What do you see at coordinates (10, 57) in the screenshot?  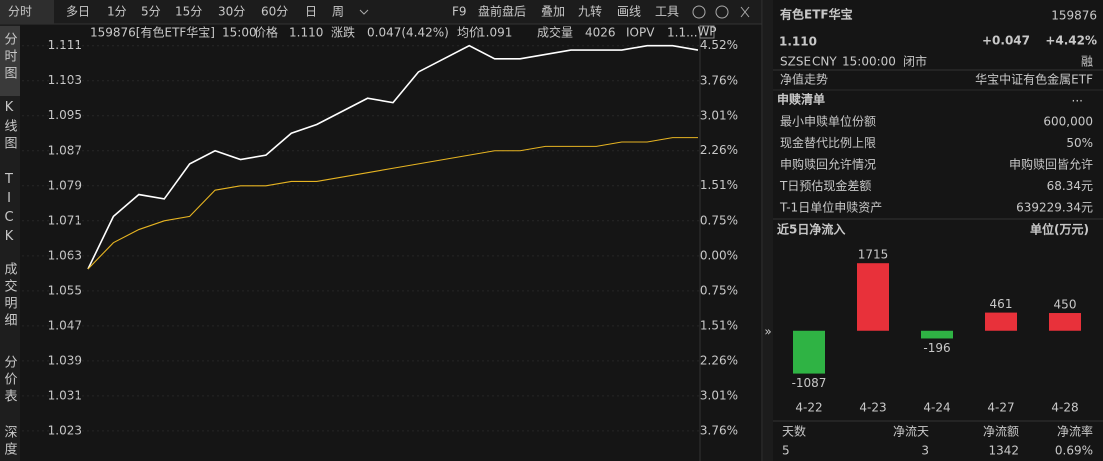 I see `side-tab: 分时图` at bounding box center [10, 57].